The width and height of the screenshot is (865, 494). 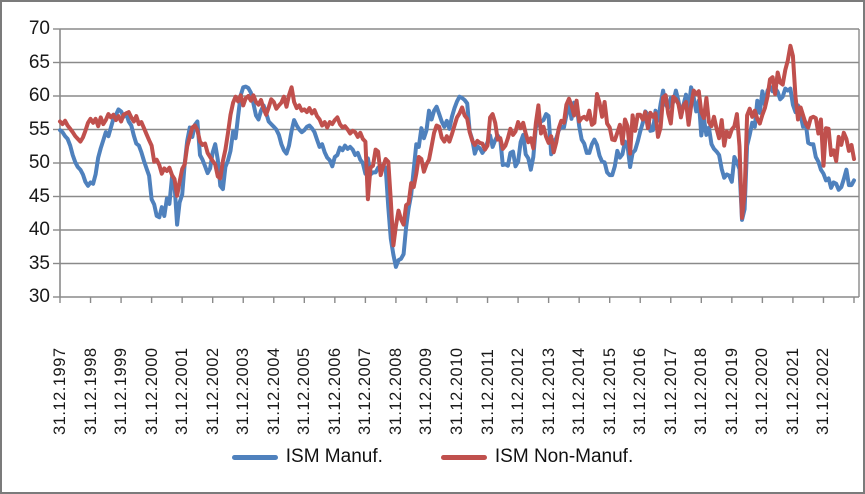 I want to click on y-tick-label: 45, so click(x=39, y=196).